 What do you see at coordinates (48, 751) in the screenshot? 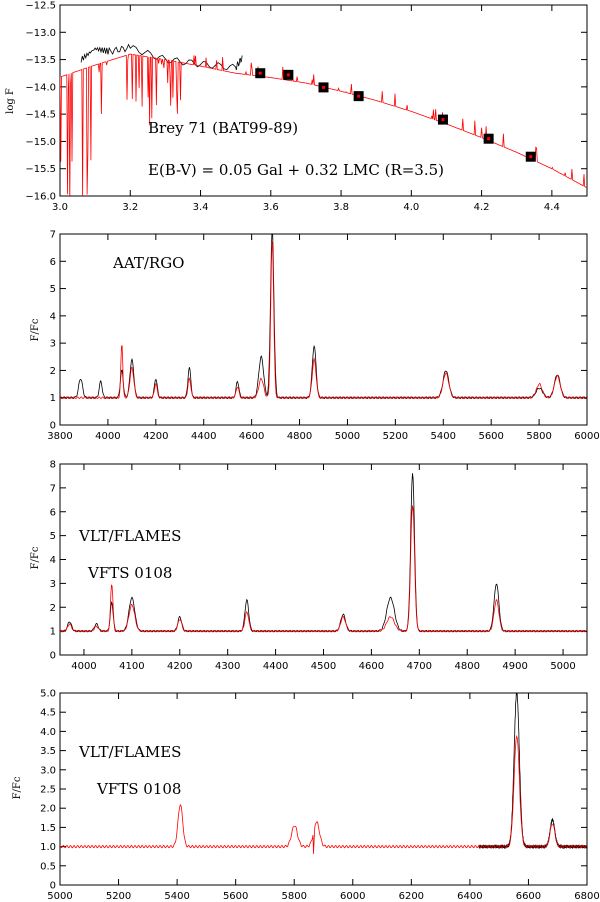
I see `y-tick-label: 3.5` at bounding box center [48, 751].